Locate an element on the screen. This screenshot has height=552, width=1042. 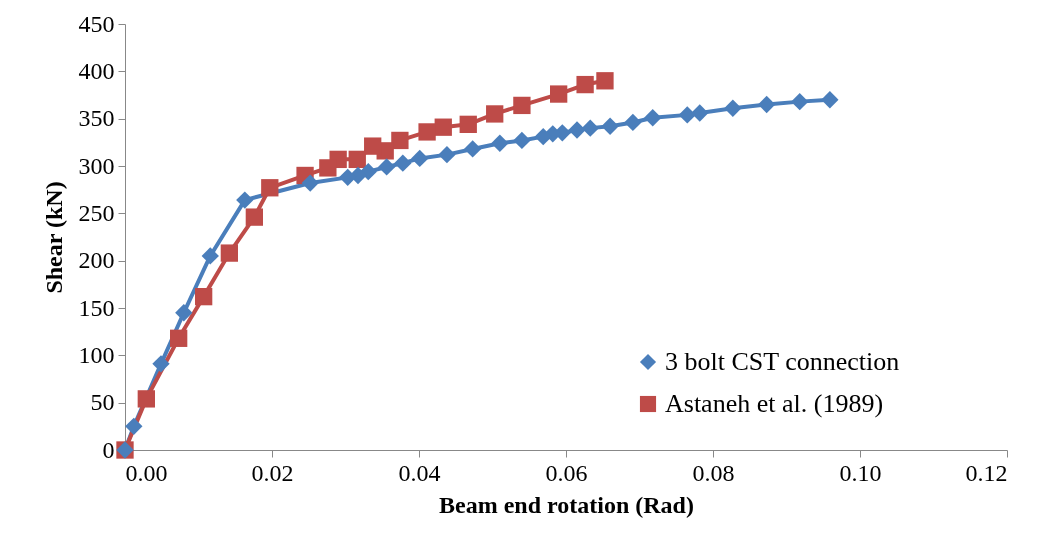
y-tick-label: 100 is located at coordinates (96, 354).